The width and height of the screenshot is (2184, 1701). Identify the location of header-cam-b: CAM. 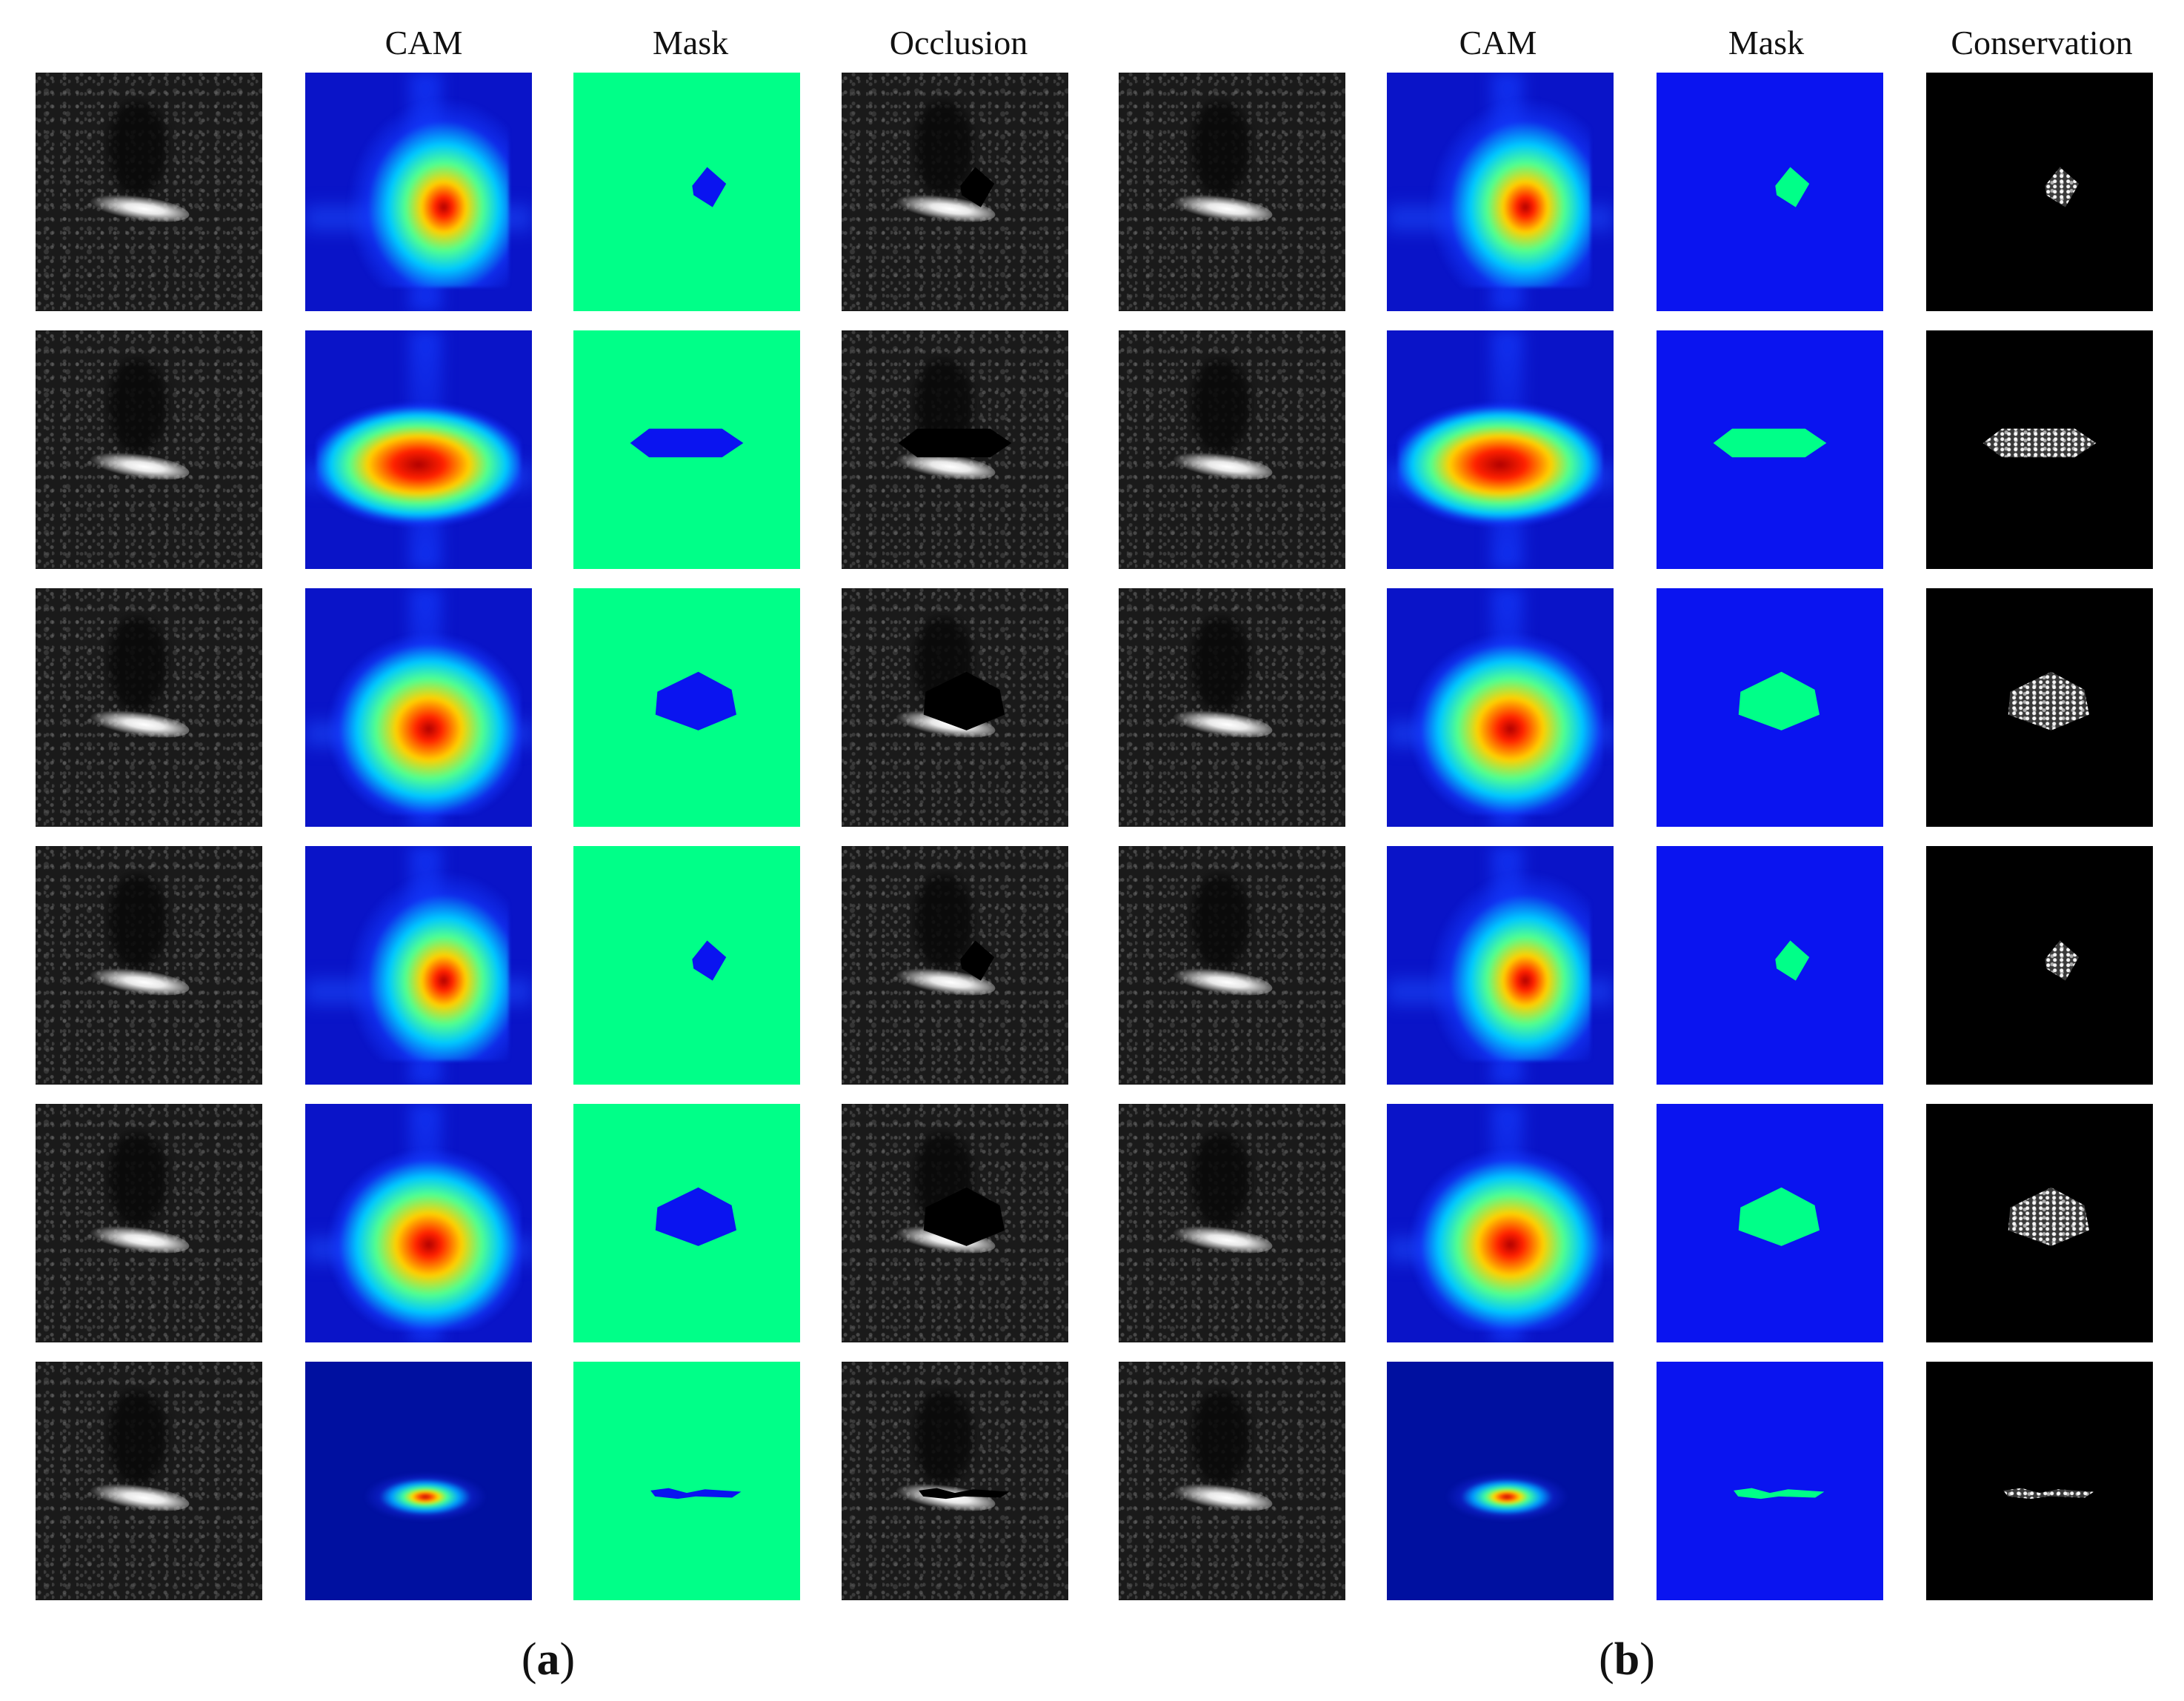
(1498, 42).